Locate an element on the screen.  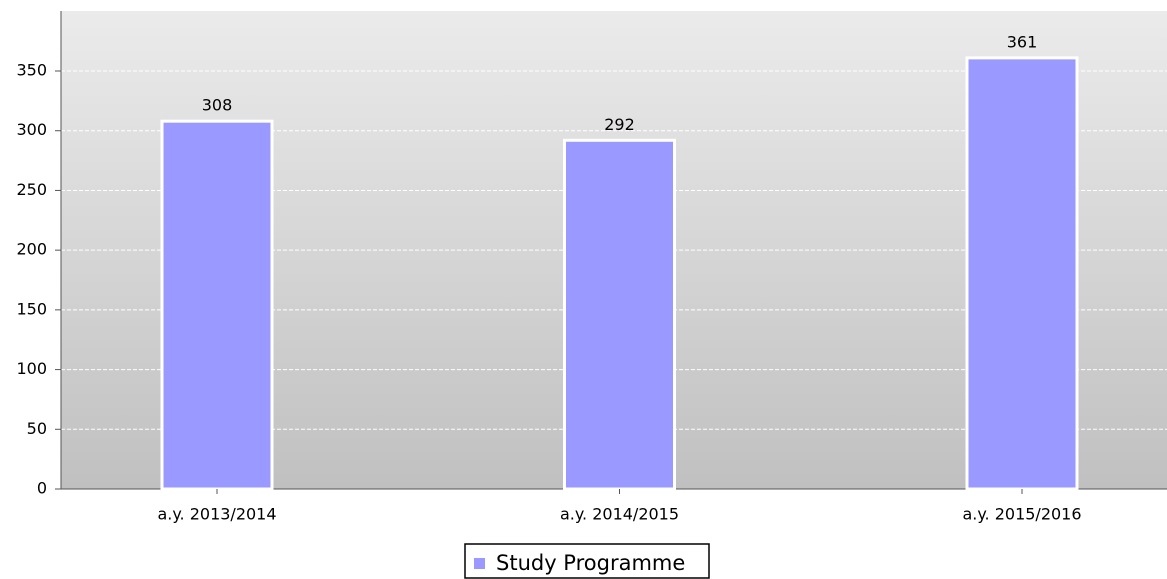
y-tick-label: 100 is located at coordinates (31, 368).